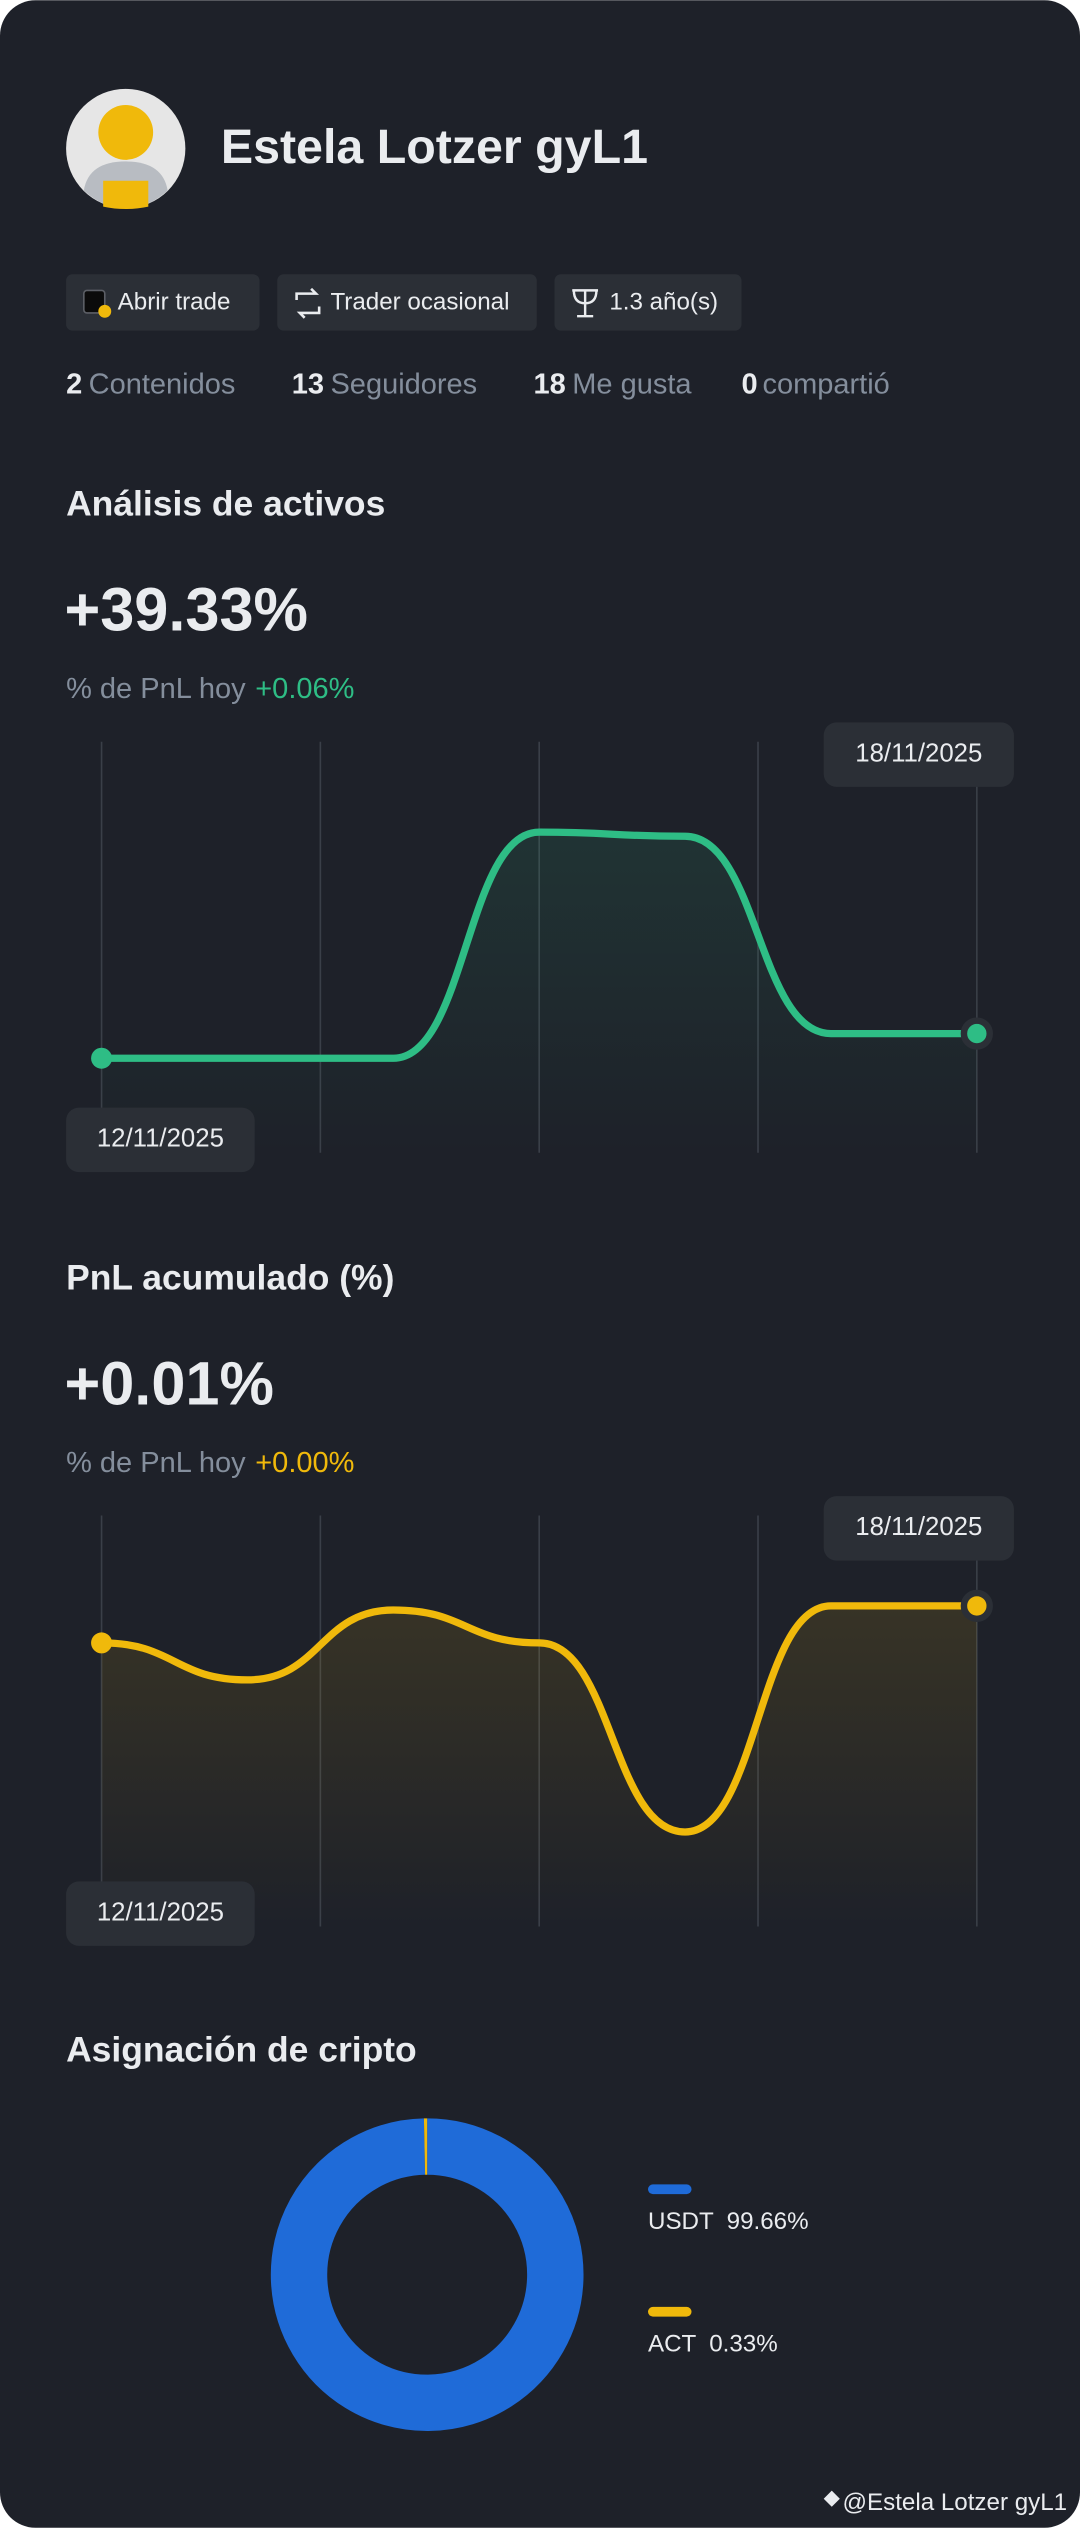  I want to click on subtitle-change: +0.00%, so click(304, 1463).